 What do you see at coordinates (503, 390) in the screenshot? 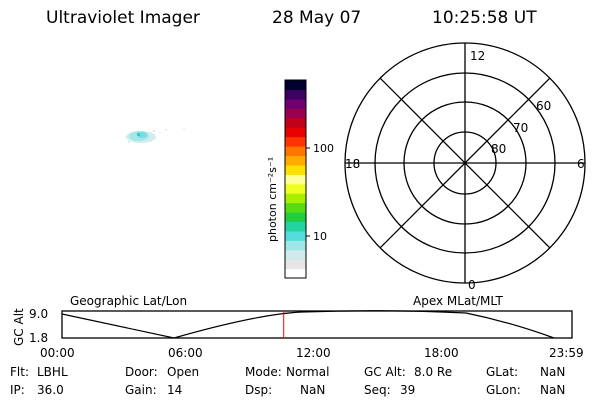
I see `glon-label: GLon:` at bounding box center [503, 390].